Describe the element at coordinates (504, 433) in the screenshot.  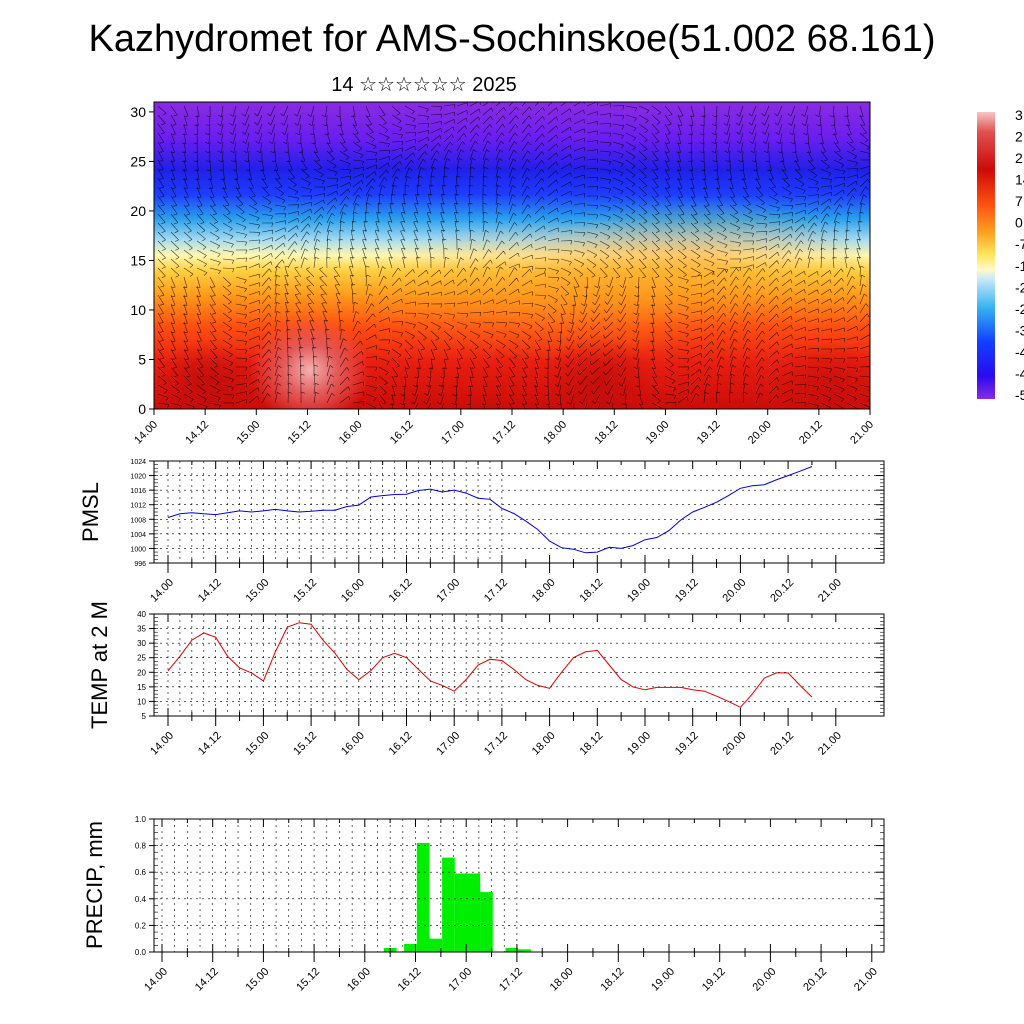
I see `heatmap-x-tick-label: 17.12` at that location.